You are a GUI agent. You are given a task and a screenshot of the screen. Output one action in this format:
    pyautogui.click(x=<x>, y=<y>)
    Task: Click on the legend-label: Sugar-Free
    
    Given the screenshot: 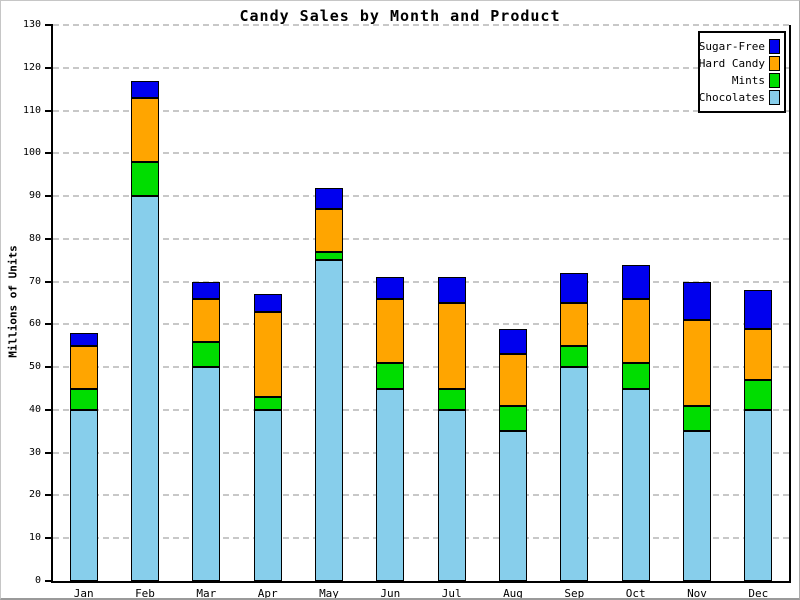 What is the action you would take?
    pyautogui.click(x=731, y=46)
    